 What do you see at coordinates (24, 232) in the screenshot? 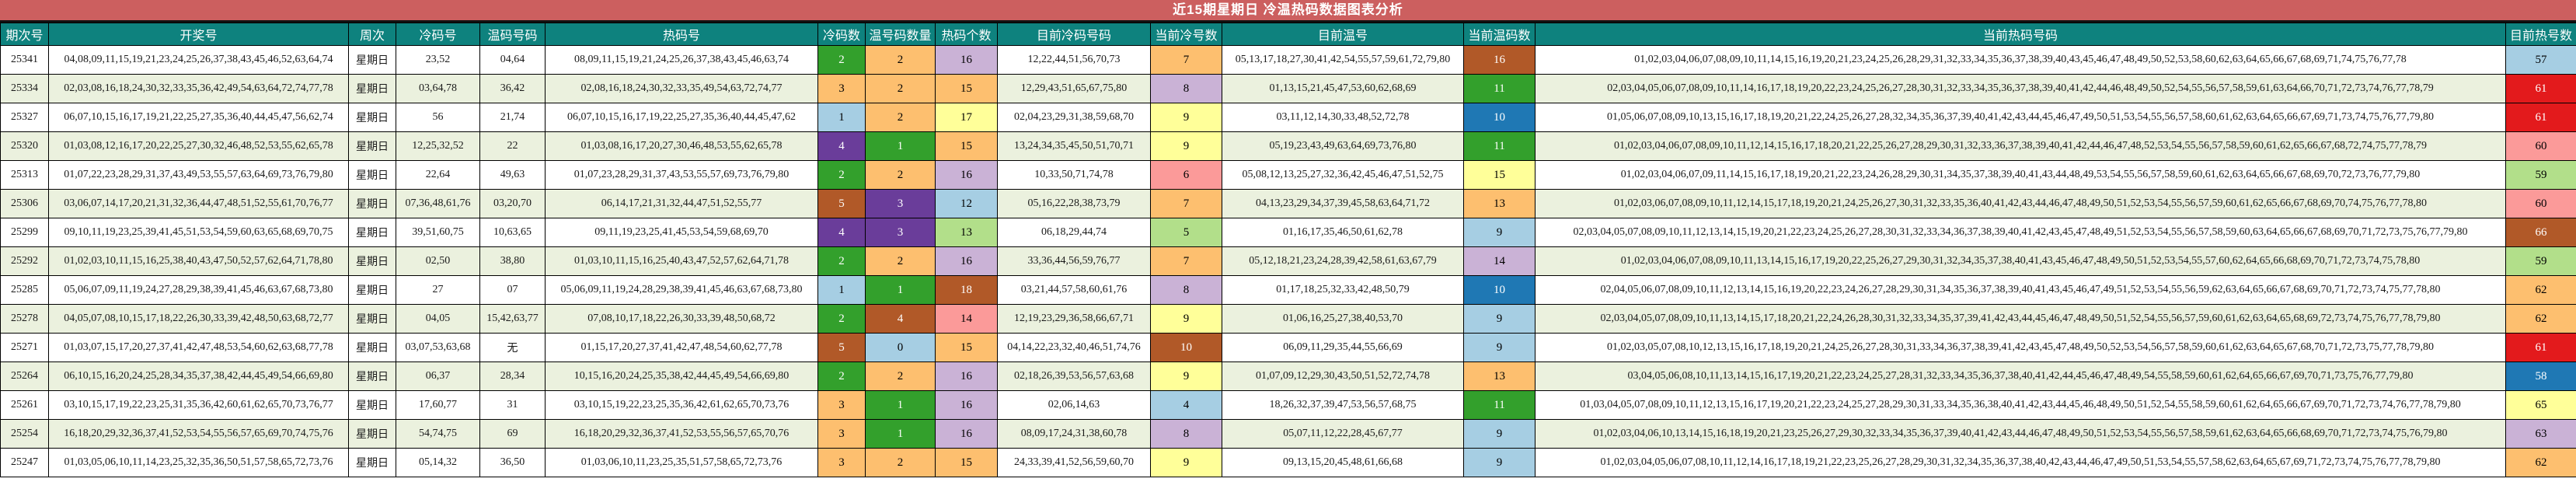
I see `cell-period: 25299` at bounding box center [24, 232].